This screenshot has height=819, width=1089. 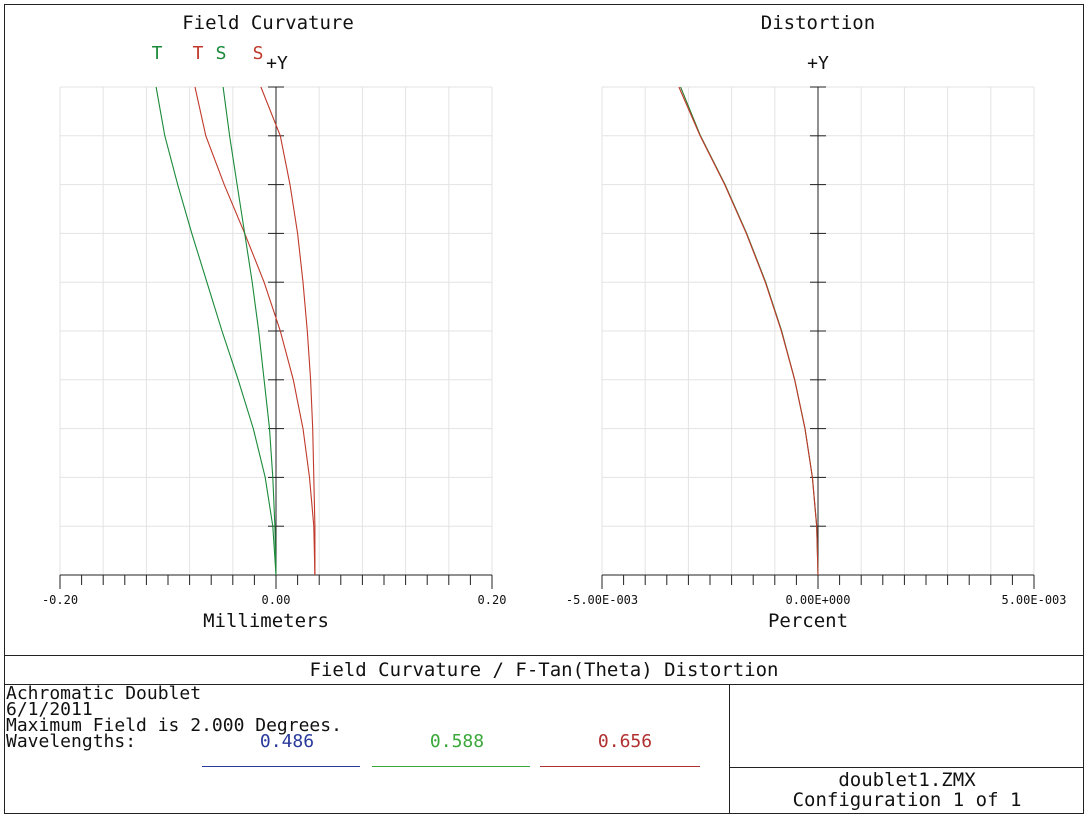 I want to click on configuration-label: Configuration 1 of 1, so click(x=907, y=800).